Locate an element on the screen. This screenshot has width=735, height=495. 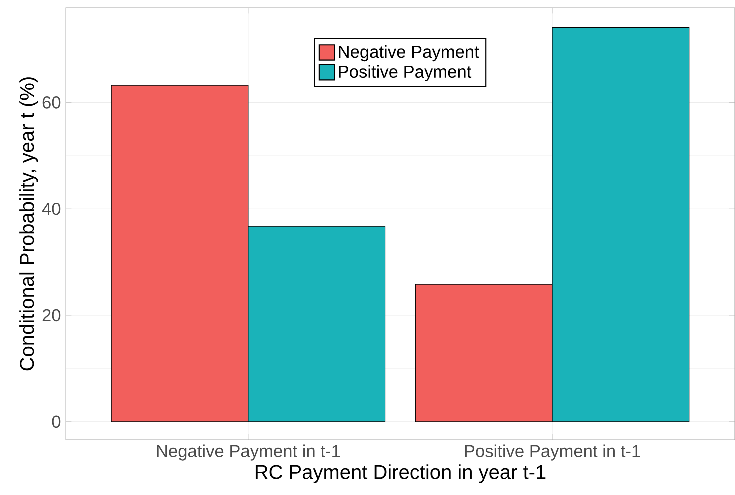
x-axis-title: RC Payment Direction in year t-1 is located at coordinates (401, 474).